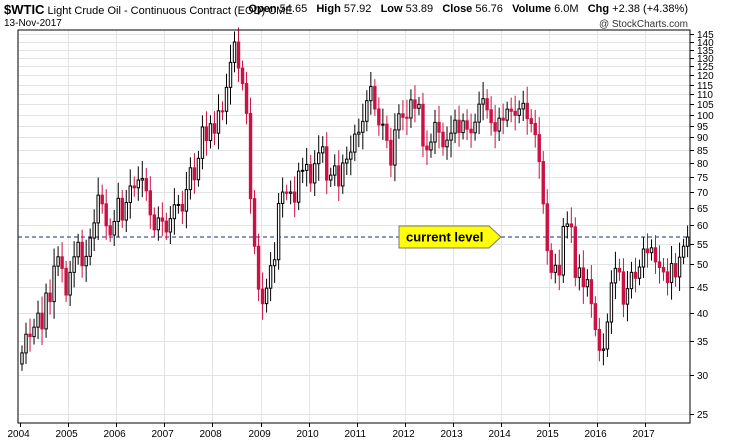 The height and width of the screenshot is (442, 730). What do you see at coordinates (596, 434) in the screenshot?
I see `x-tick-label: 2016` at bounding box center [596, 434].